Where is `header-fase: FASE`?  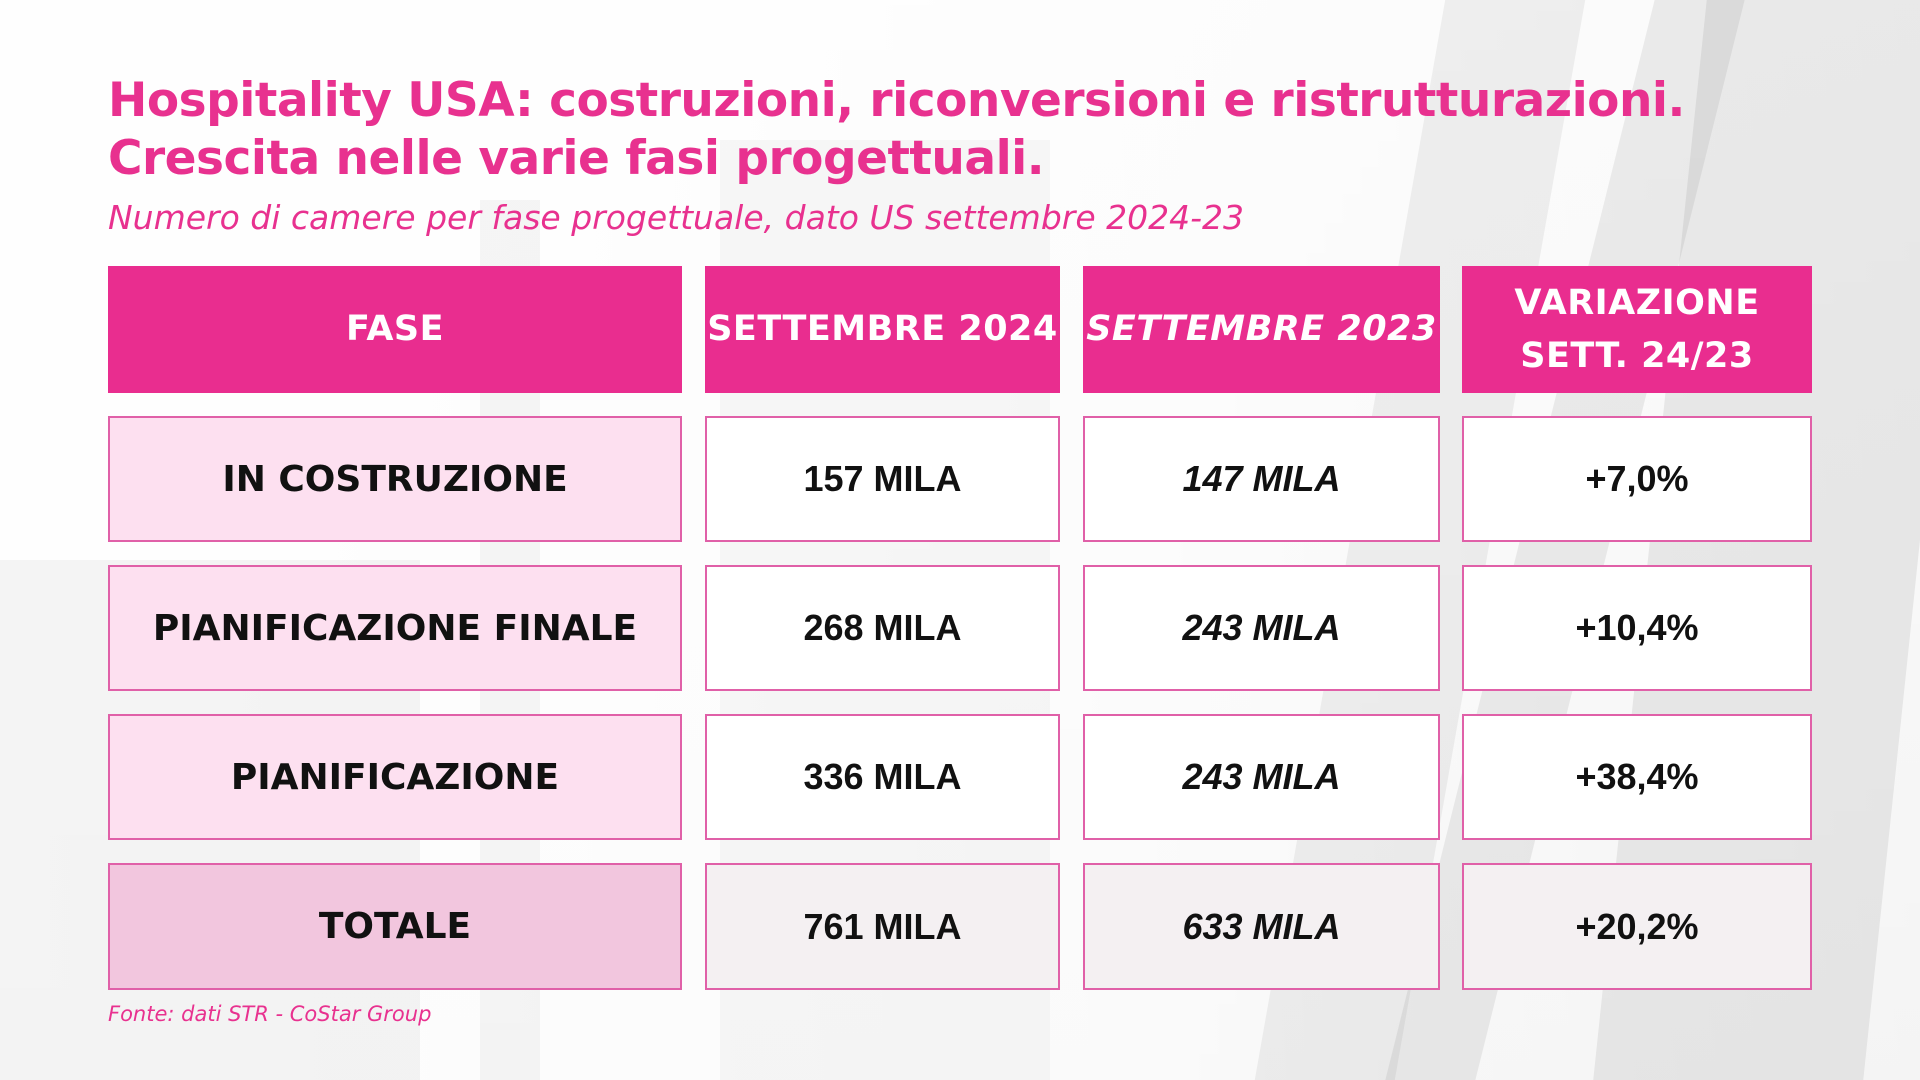 header-fase: FASE is located at coordinates (395, 329).